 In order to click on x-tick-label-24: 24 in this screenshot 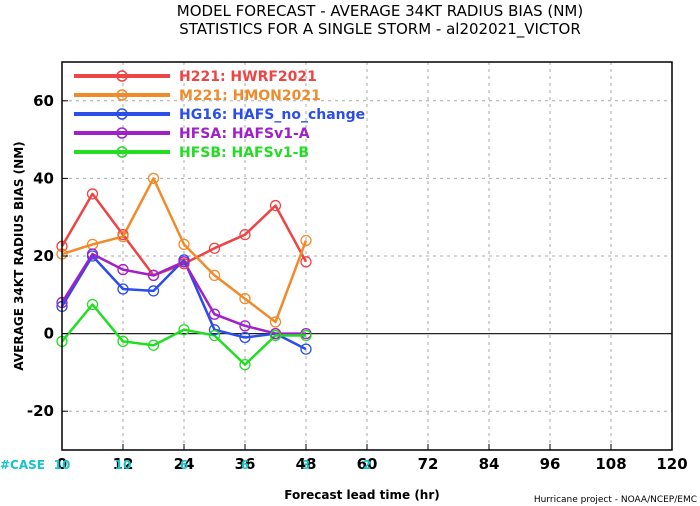, I will do `click(184, 464)`.